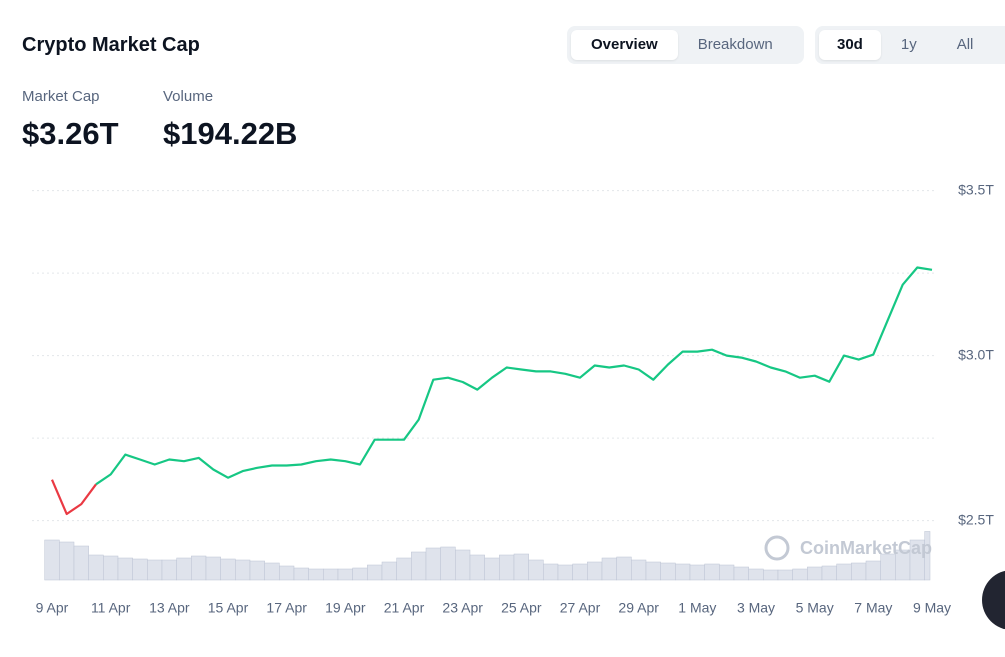  I want to click on x-tick-label: 25 Apr, so click(521, 608).